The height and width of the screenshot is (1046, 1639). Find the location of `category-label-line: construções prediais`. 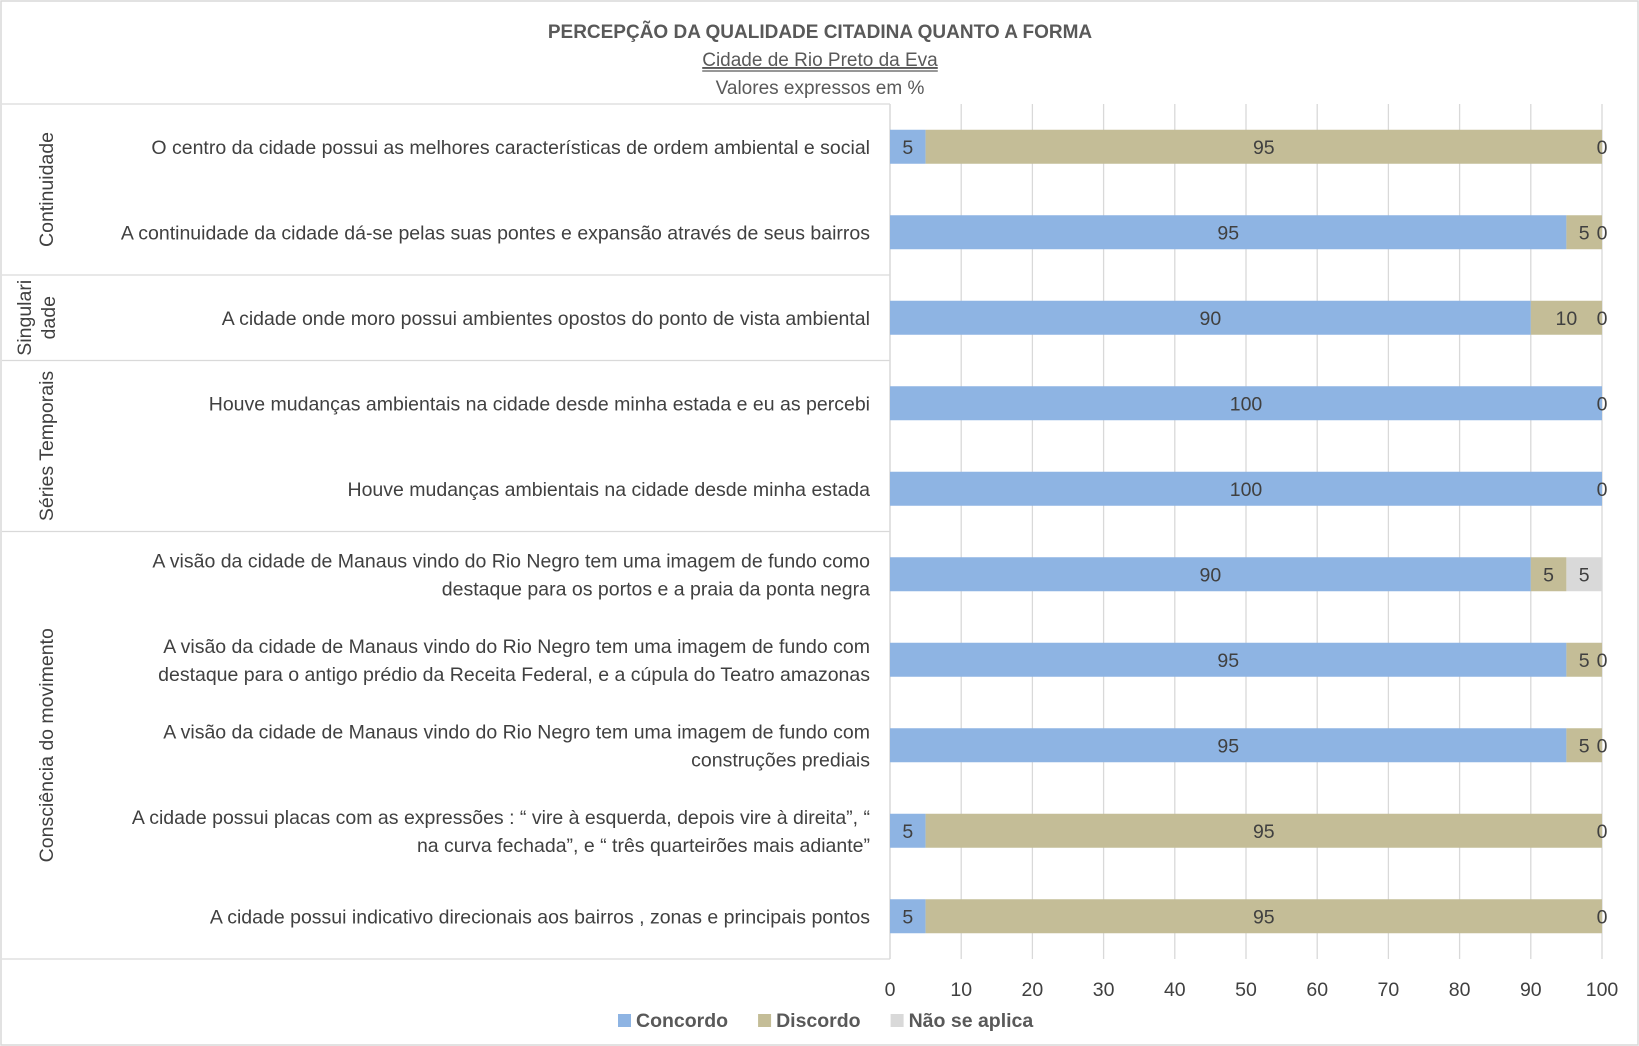

category-label-line: construções prediais is located at coordinates (780, 760).